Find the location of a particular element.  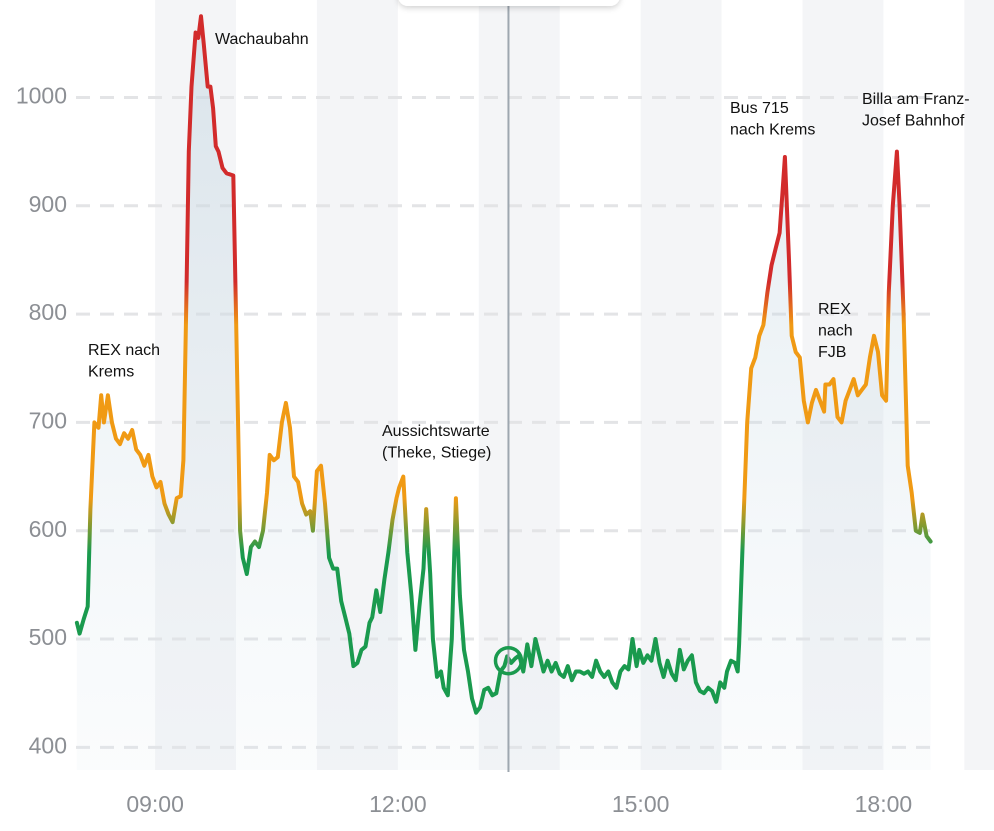

tooltip-box is located at coordinates (509, 3).